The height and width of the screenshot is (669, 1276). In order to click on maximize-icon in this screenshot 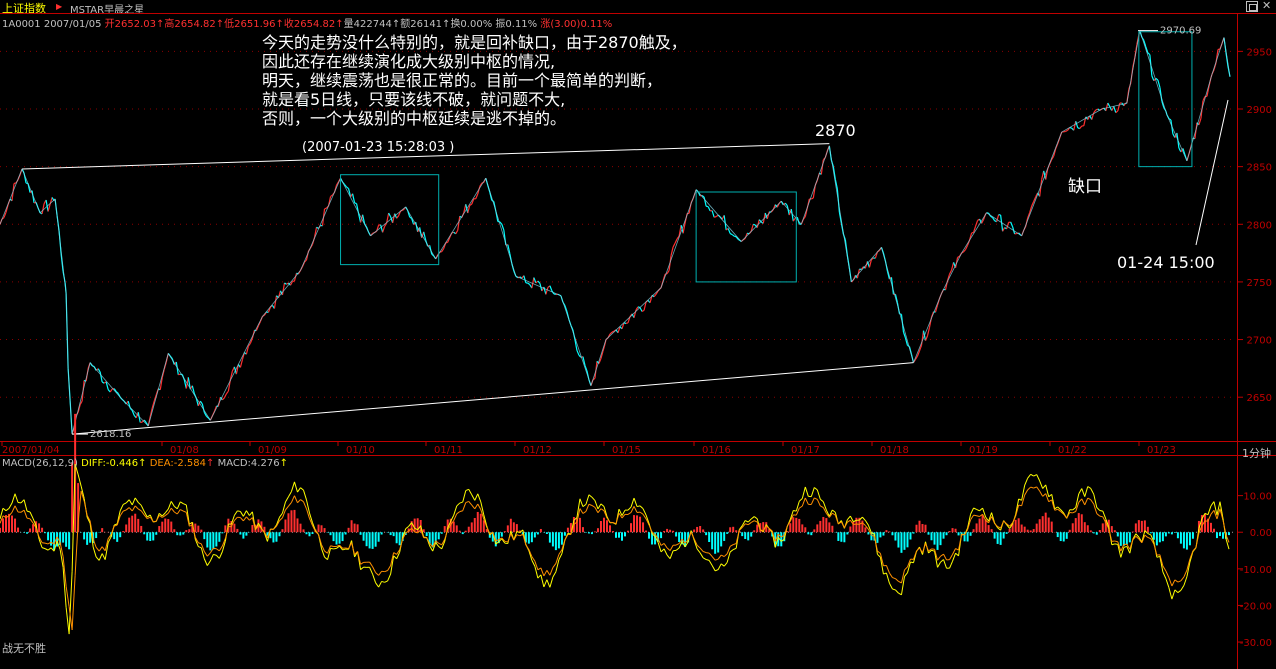, I will do `click(1252, 6)`.